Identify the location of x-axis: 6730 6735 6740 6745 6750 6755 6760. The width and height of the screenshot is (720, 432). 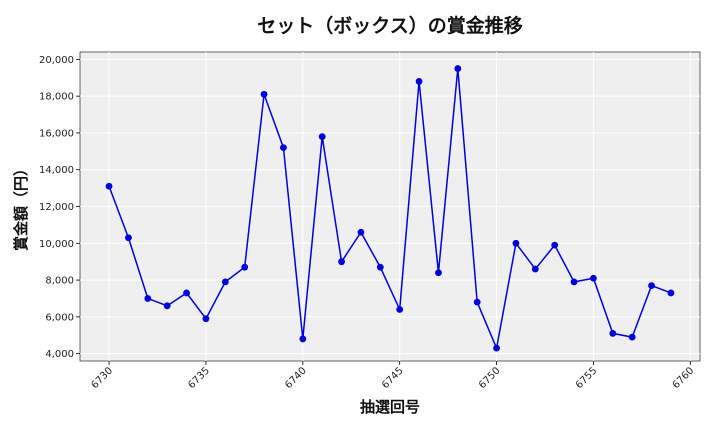
(392, 376).